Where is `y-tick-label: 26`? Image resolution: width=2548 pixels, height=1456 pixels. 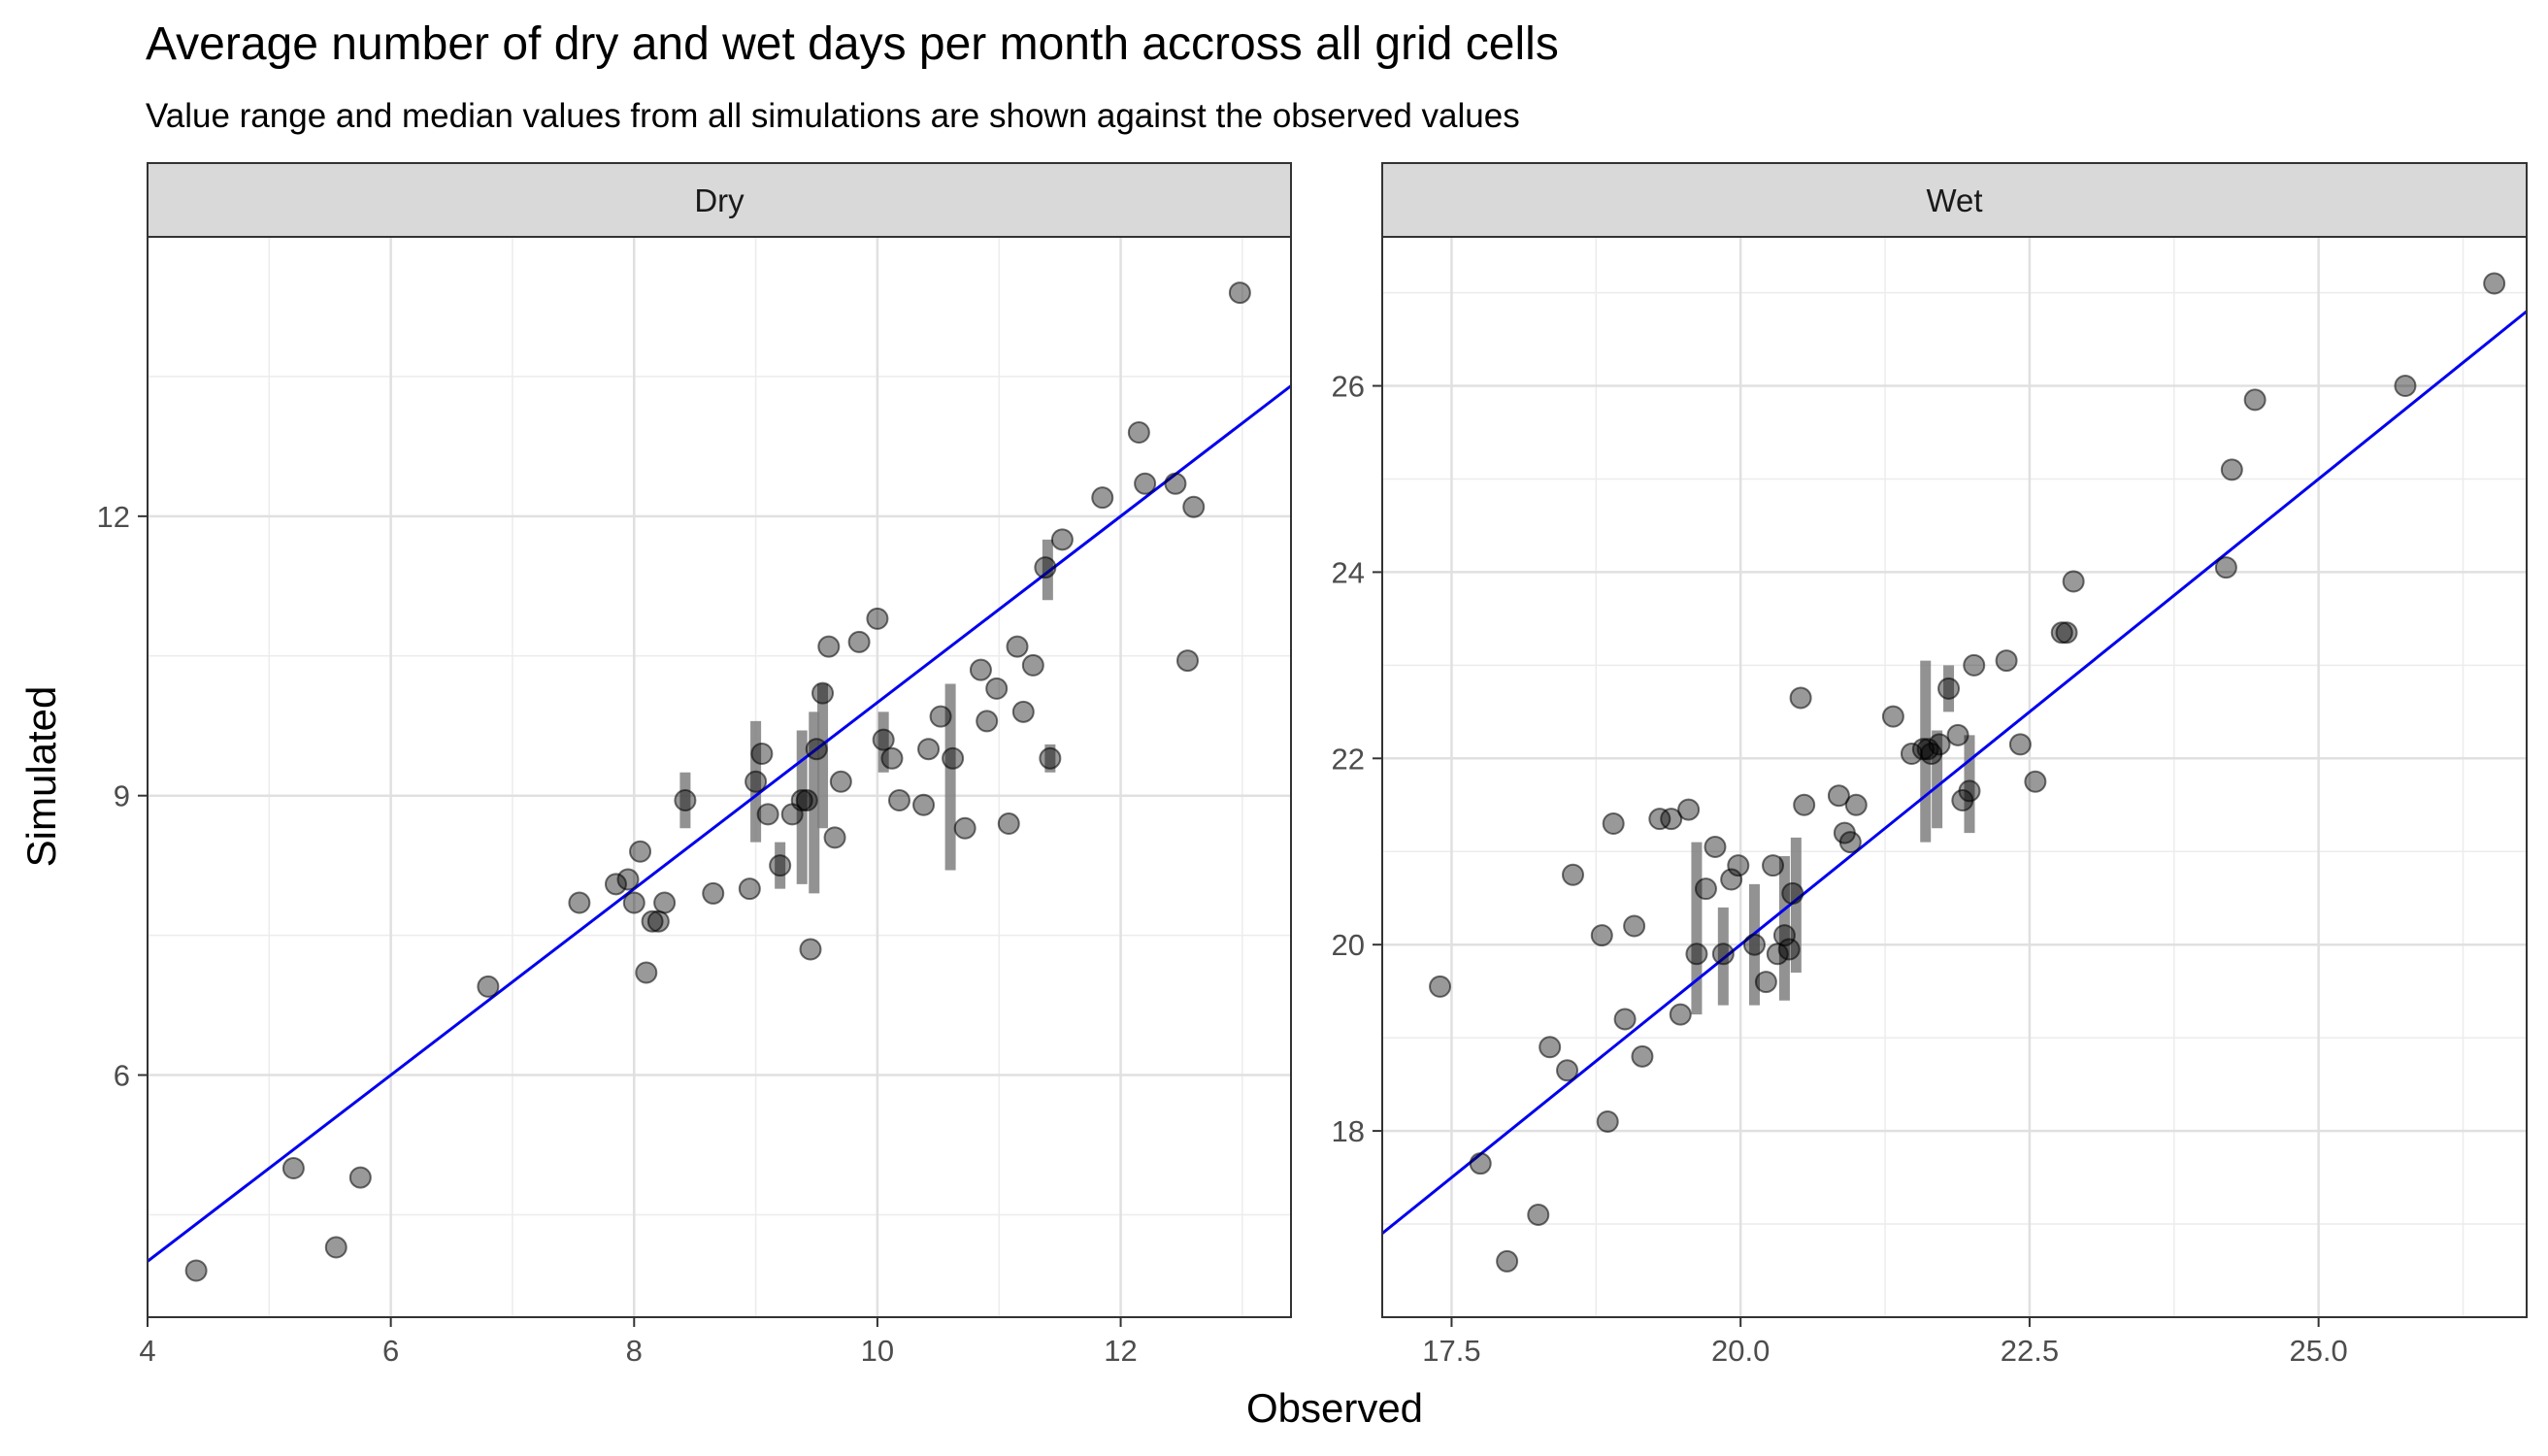 y-tick-label: 26 is located at coordinates (1348, 387).